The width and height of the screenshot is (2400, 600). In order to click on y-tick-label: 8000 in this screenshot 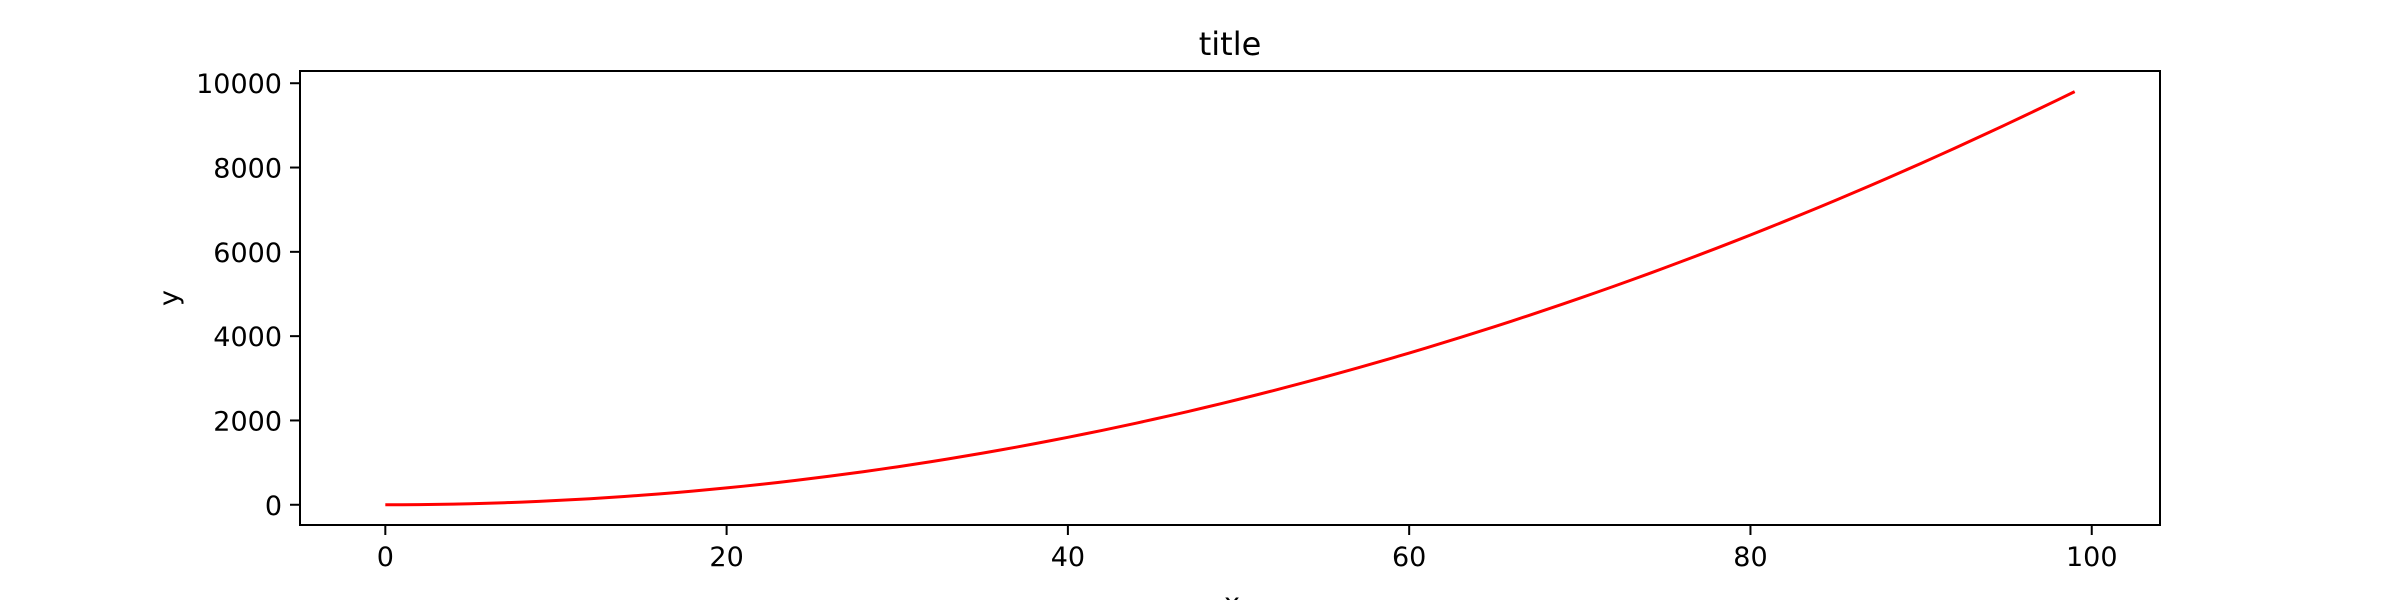, I will do `click(247, 169)`.